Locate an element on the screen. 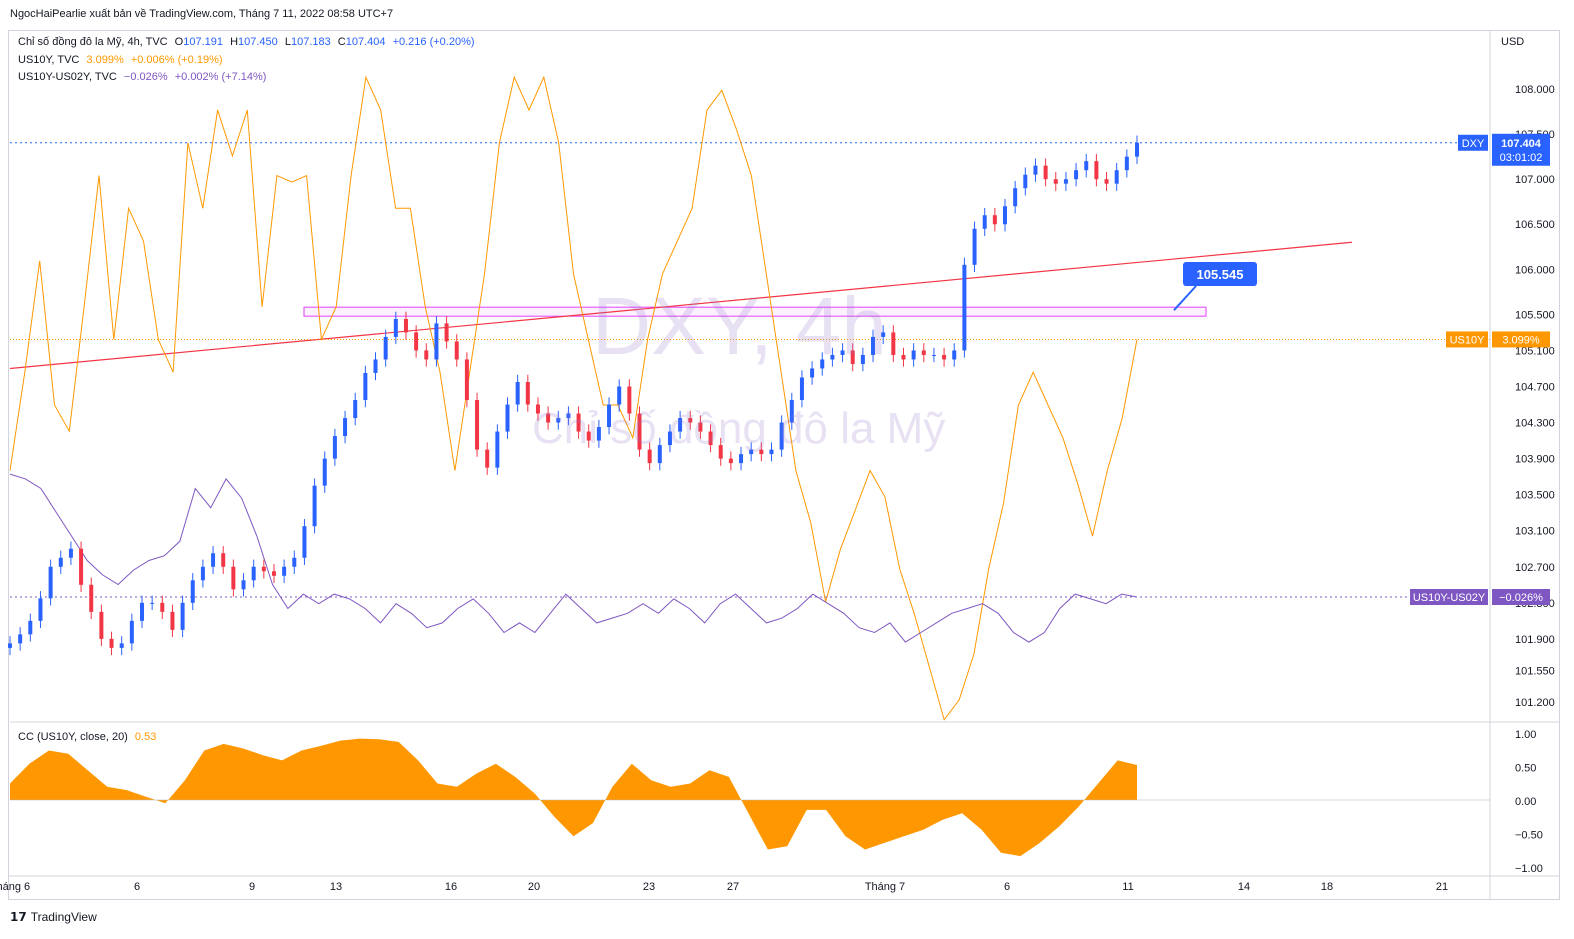 This screenshot has width=1574, height=939. time-tick-label: 18 is located at coordinates (1327, 887).